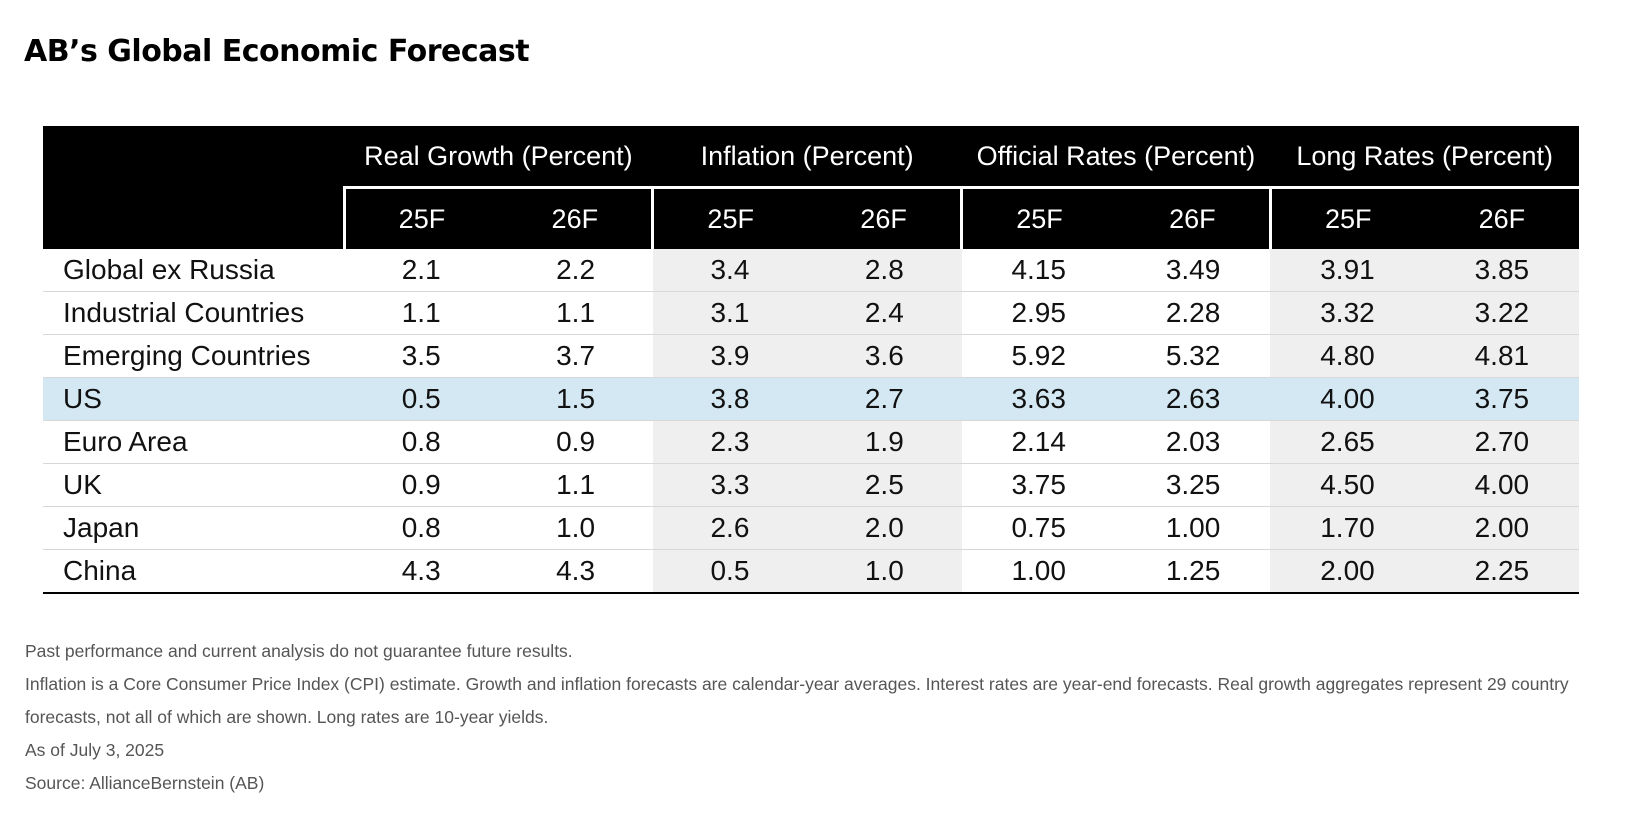 This screenshot has height=826, width=1628. What do you see at coordinates (193, 313) in the screenshot?
I see `row-label: Industrial Countries` at bounding box center [193, 313].